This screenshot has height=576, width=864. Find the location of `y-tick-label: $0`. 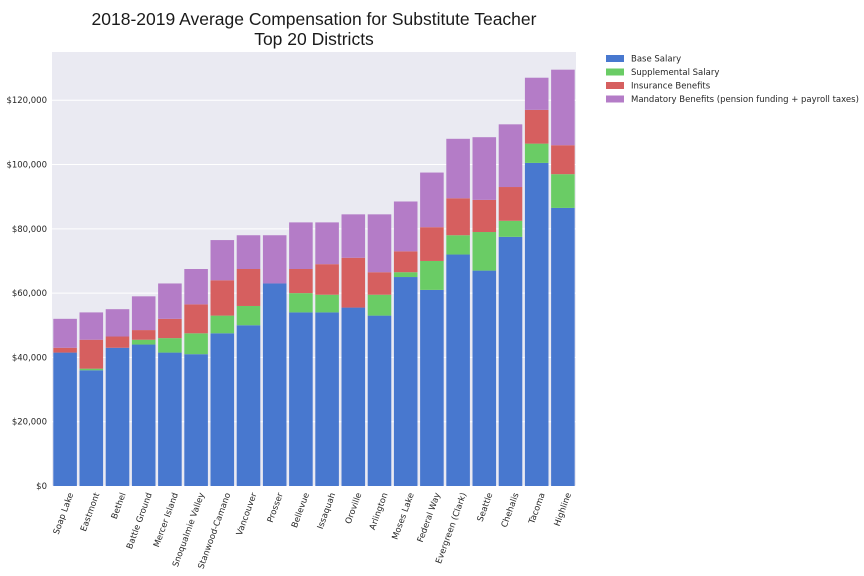

y-tick-label: $0 is located at coordinates (41, 487).